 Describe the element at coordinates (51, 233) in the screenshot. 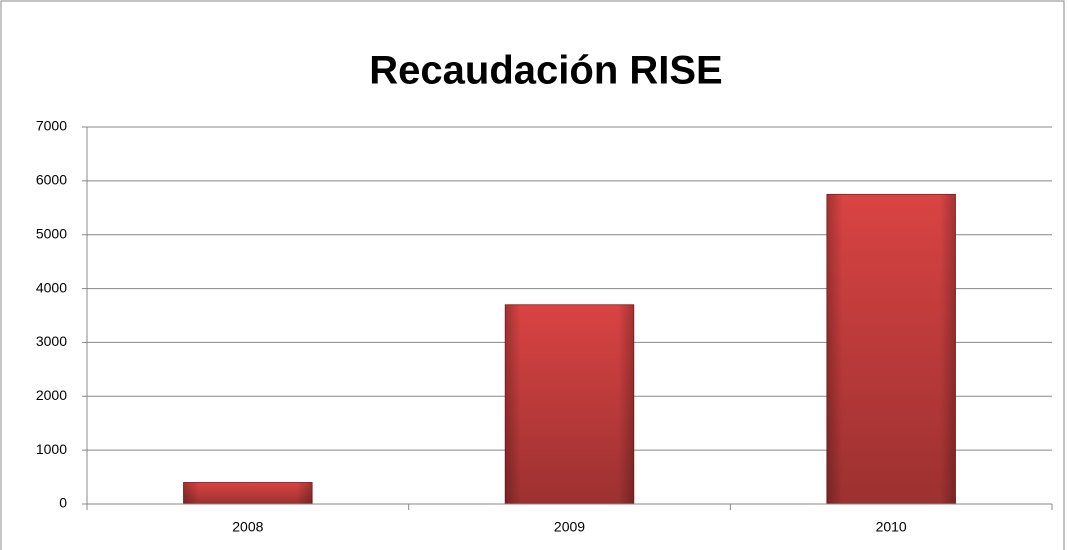

I see `y-tick-label: 5000` at that location.